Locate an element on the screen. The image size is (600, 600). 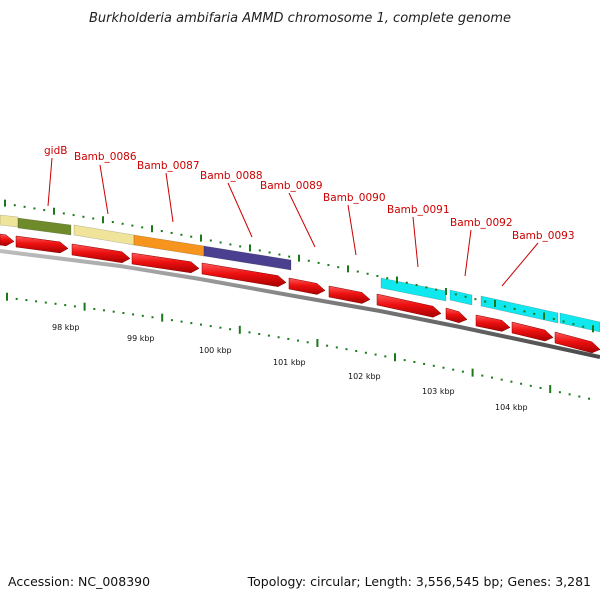
gene-label: Bamb_0091 is located at coordinates (418, 210).